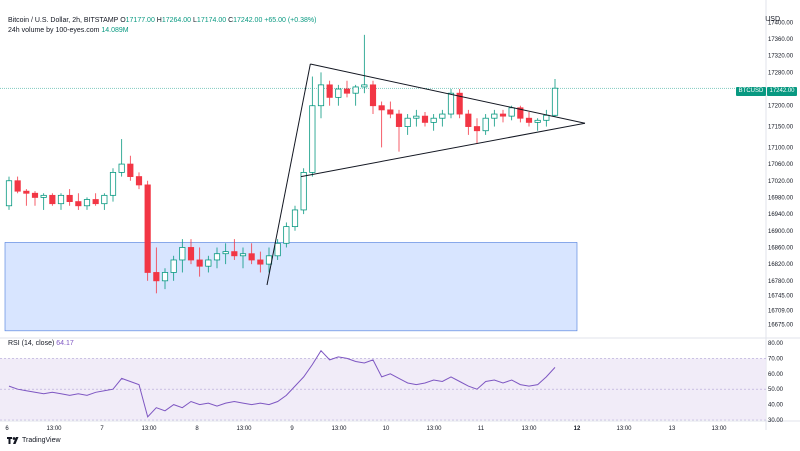  Describe the element at coordinates (781, 40) in the screenshot. I see `price-axis-label: 17360.00` at that location.